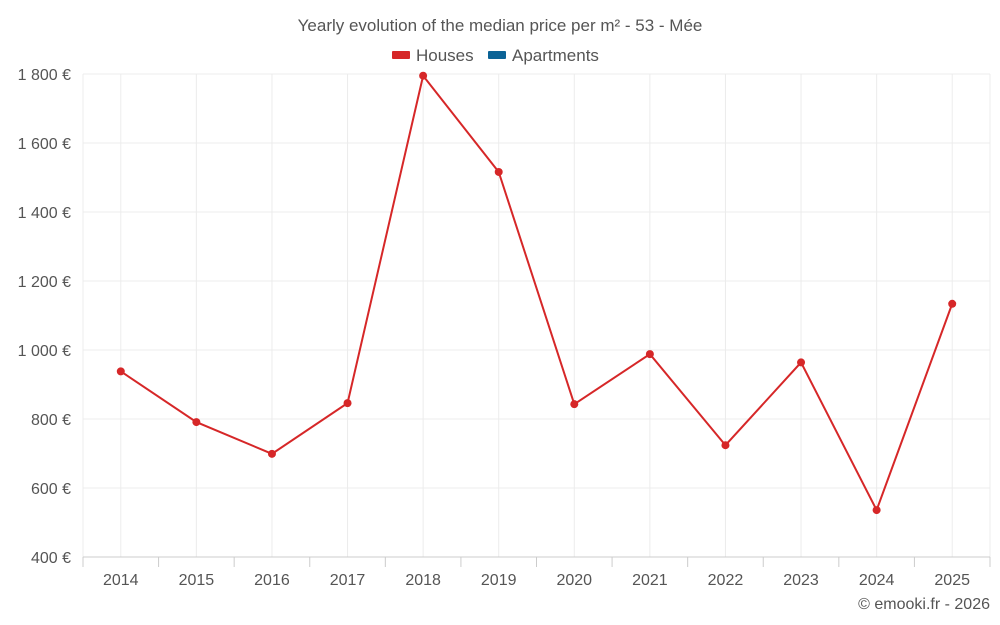  What do you see at coordinates (498, 171) in the screenshot?
I see `data-point-houses-2019` at bounding box center [498, 171].